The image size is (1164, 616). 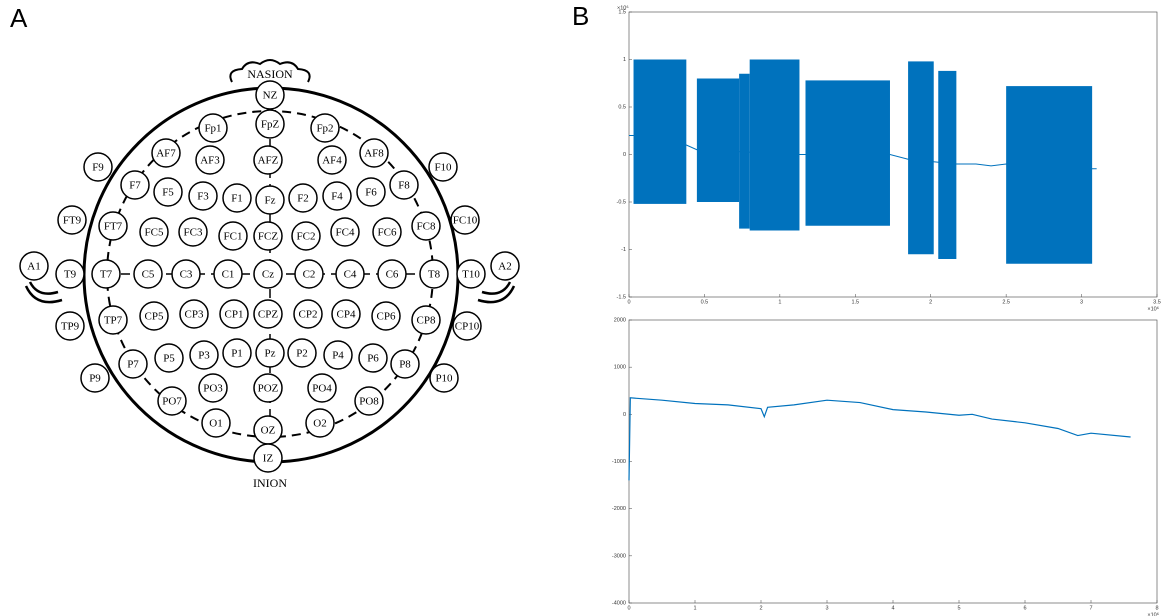 What do you see at coordinates (863, 152) in the screenshot?
I see `baseline-line` at bounding box center [863, 152].